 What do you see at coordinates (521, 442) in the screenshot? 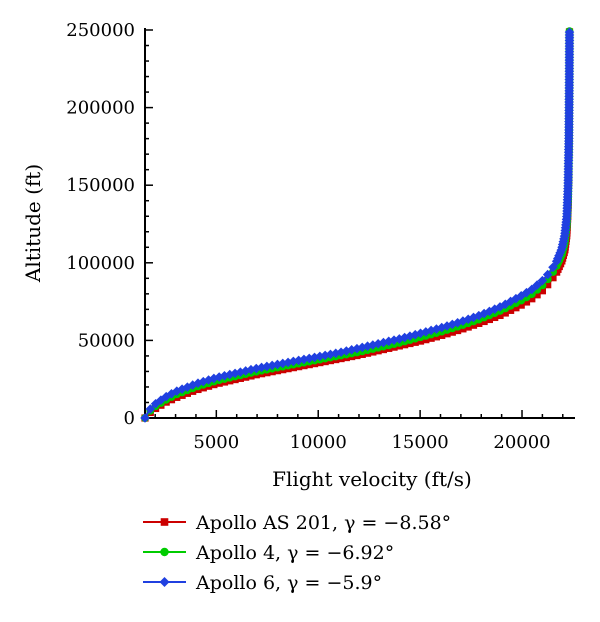
I see `x-tick-label: 20000` at bounding box center [521, 442].